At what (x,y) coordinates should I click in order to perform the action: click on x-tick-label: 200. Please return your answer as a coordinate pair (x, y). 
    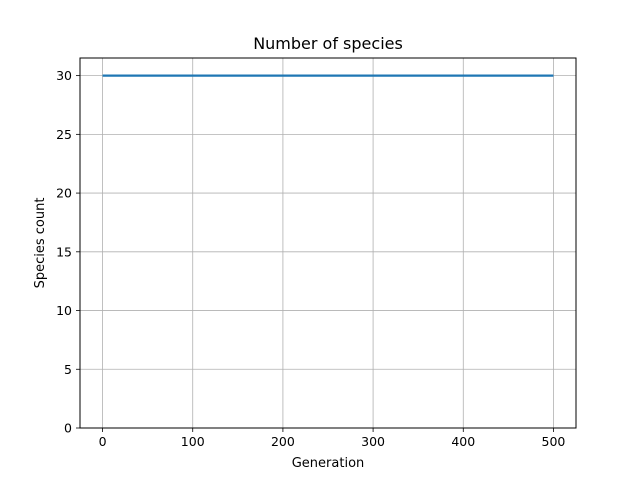
    Looking at the image, I should click on (283, 441).